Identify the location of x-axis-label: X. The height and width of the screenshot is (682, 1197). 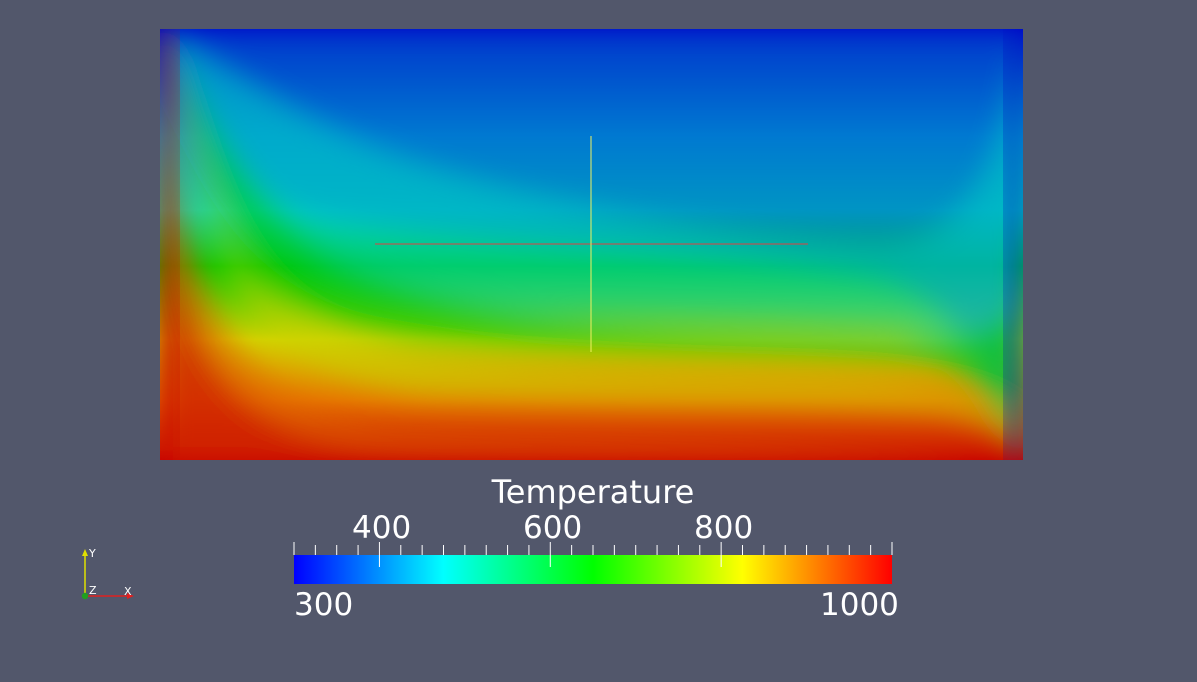
(128, 591).